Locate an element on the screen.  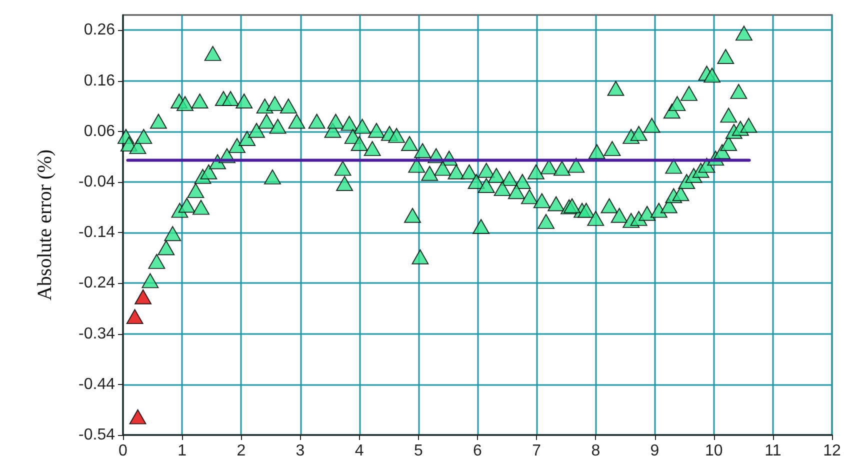
x-tick-label: 3 is located at coordinates (300, 451).